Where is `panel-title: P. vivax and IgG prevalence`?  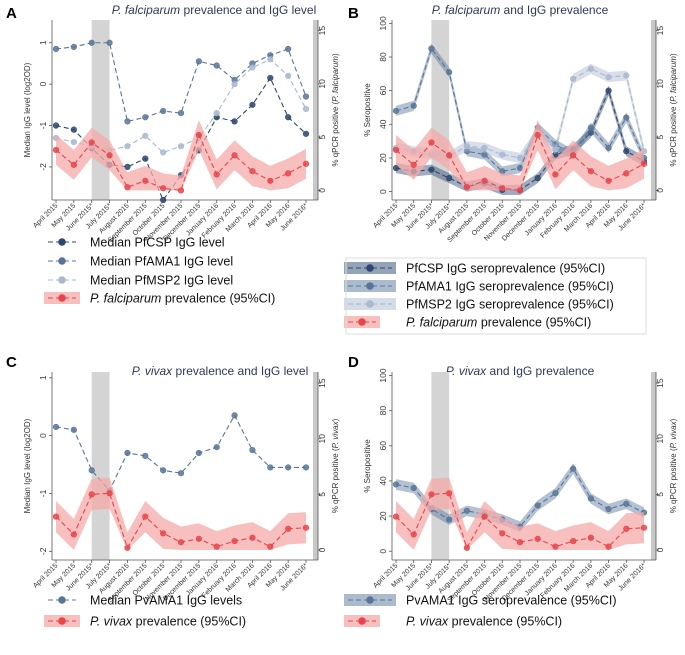
panel-title: P. vivax and IgG prevalence is located at coordinates (520, 371).